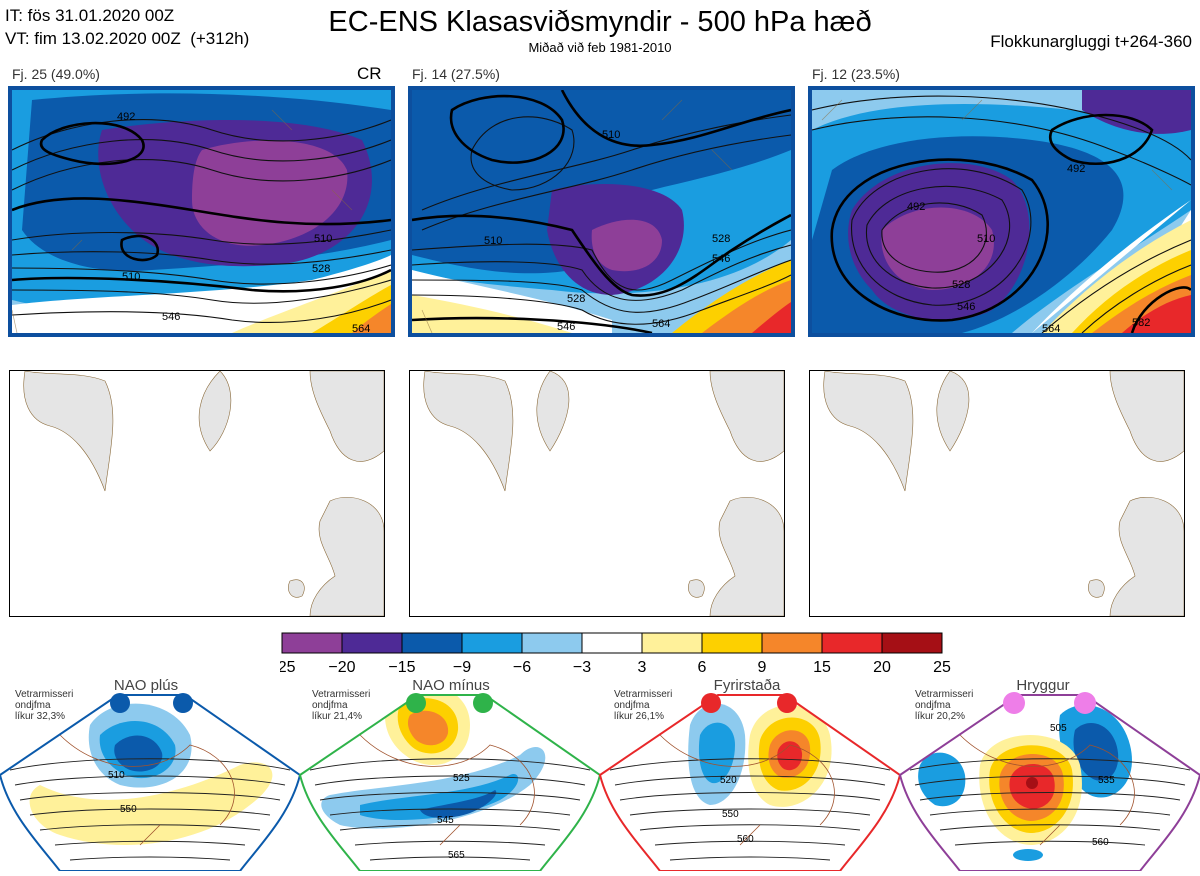 This screenshot has height=876, width=1200. Describe the element at coordinates (882, 667) in the screenshot. I see `colorbar-tick-label: 20` at that location.